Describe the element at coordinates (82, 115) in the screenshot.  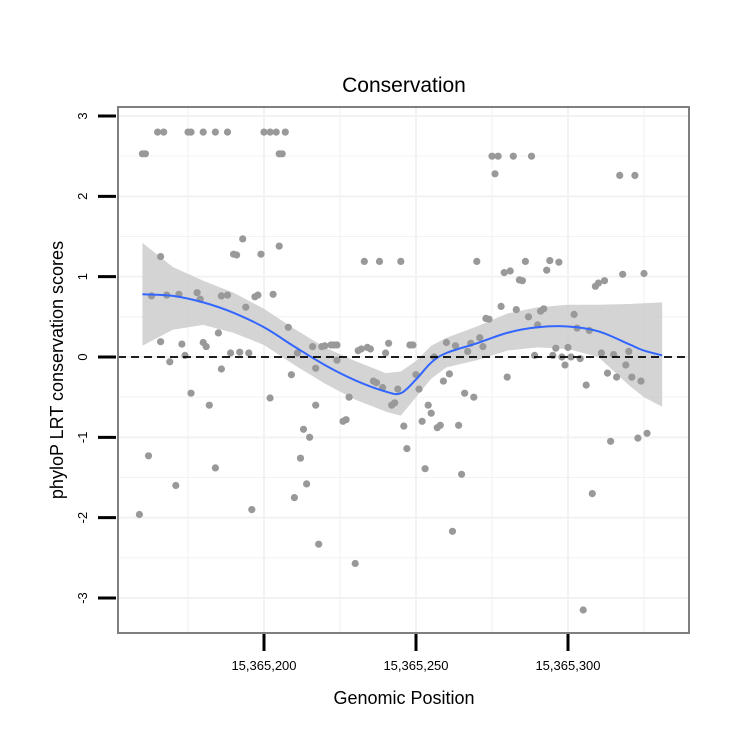
I see `y-tick-label: 3` at that location.